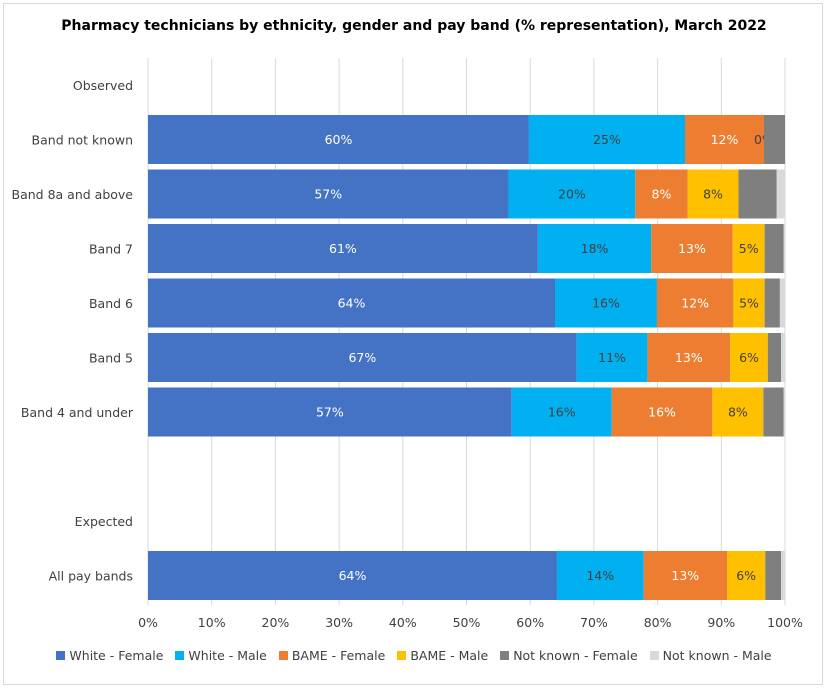 This screenshot has width=828, height=690. I want to click on x-tick-label: 50%, so click(467, 622).